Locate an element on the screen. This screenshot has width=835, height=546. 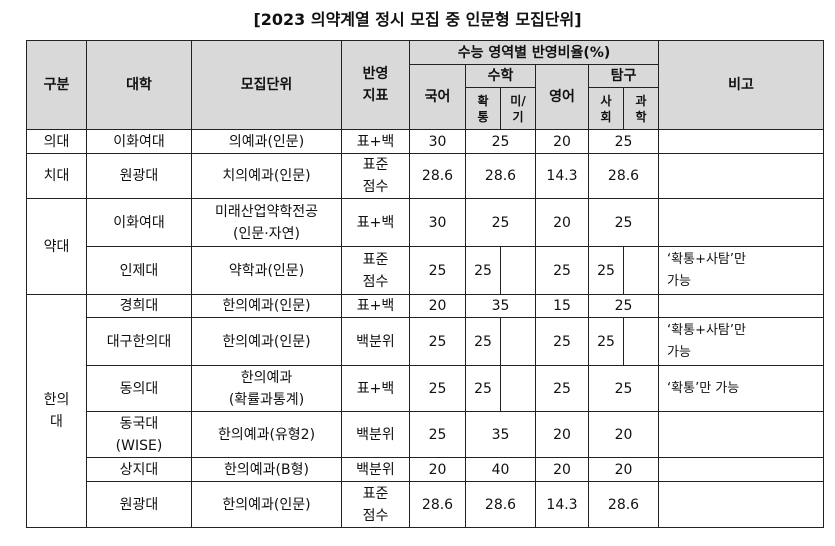
header-category: 구분 is located at coordinates (56, 85).